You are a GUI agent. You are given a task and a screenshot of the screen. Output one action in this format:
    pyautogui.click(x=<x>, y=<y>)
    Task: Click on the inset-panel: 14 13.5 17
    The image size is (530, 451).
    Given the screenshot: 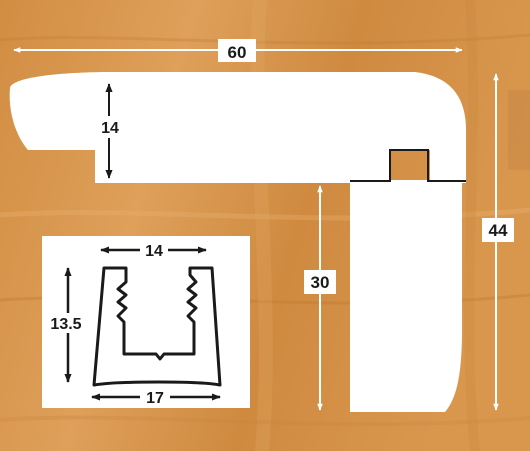 What is the action you would take?
    pyautogui.click(x=146, y=322)
    